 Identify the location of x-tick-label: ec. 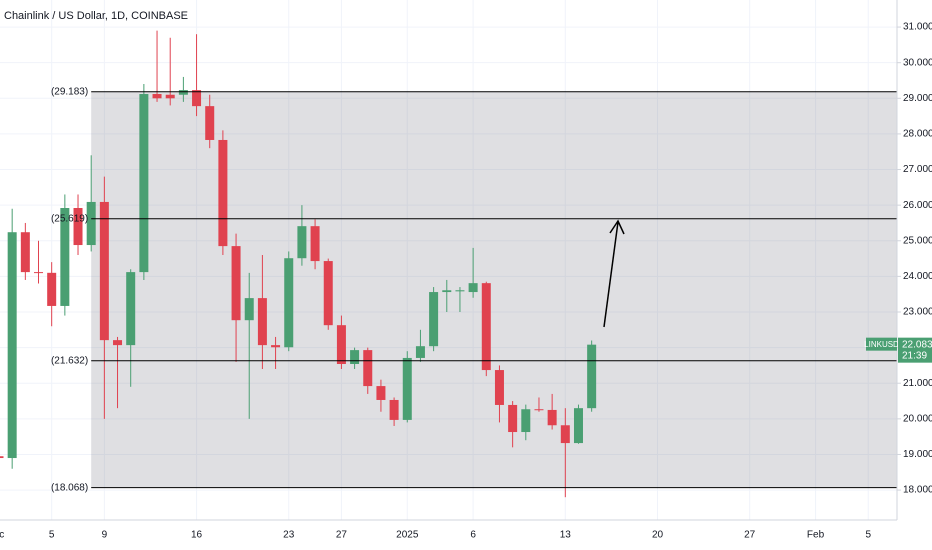
(2, 535).